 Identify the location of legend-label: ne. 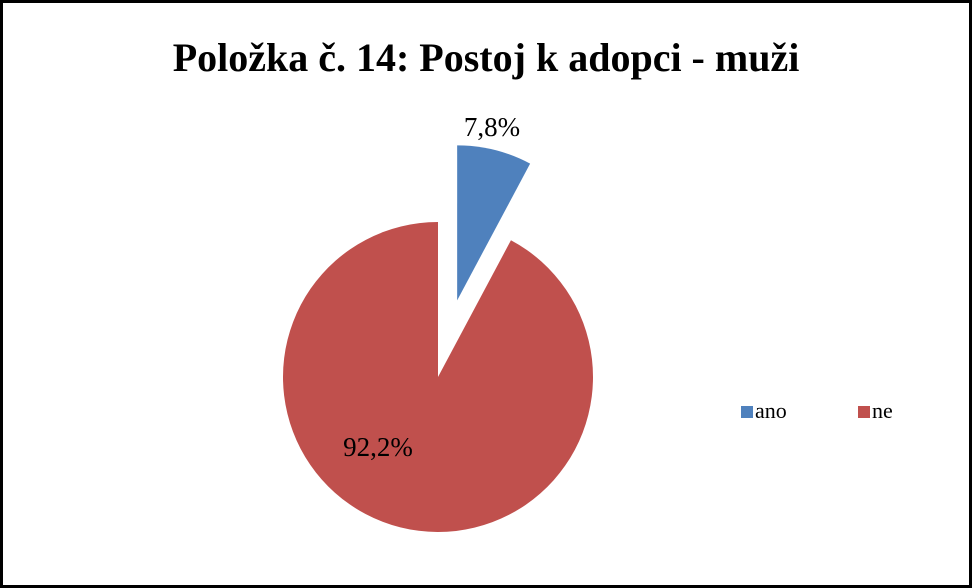
(882, 410).